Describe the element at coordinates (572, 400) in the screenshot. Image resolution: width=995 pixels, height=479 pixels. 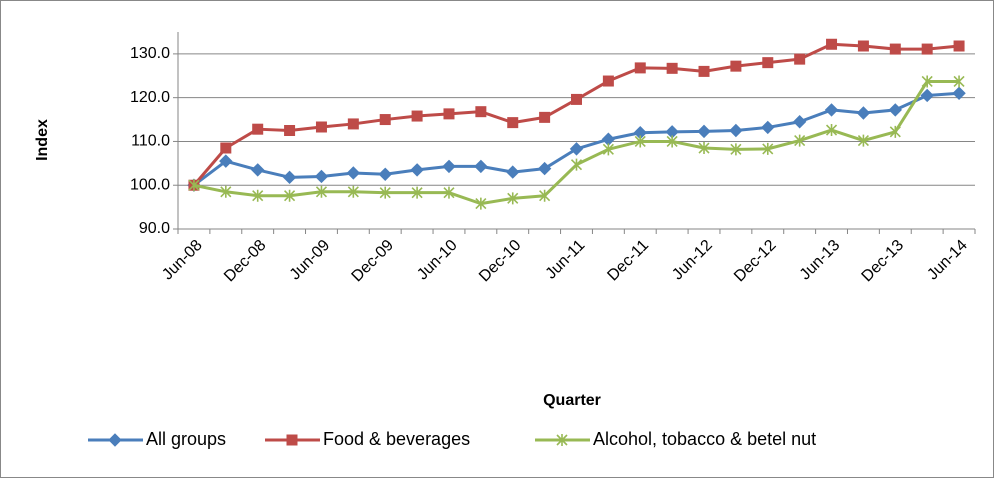
I see `x-axis-label: Quarter` at that location.